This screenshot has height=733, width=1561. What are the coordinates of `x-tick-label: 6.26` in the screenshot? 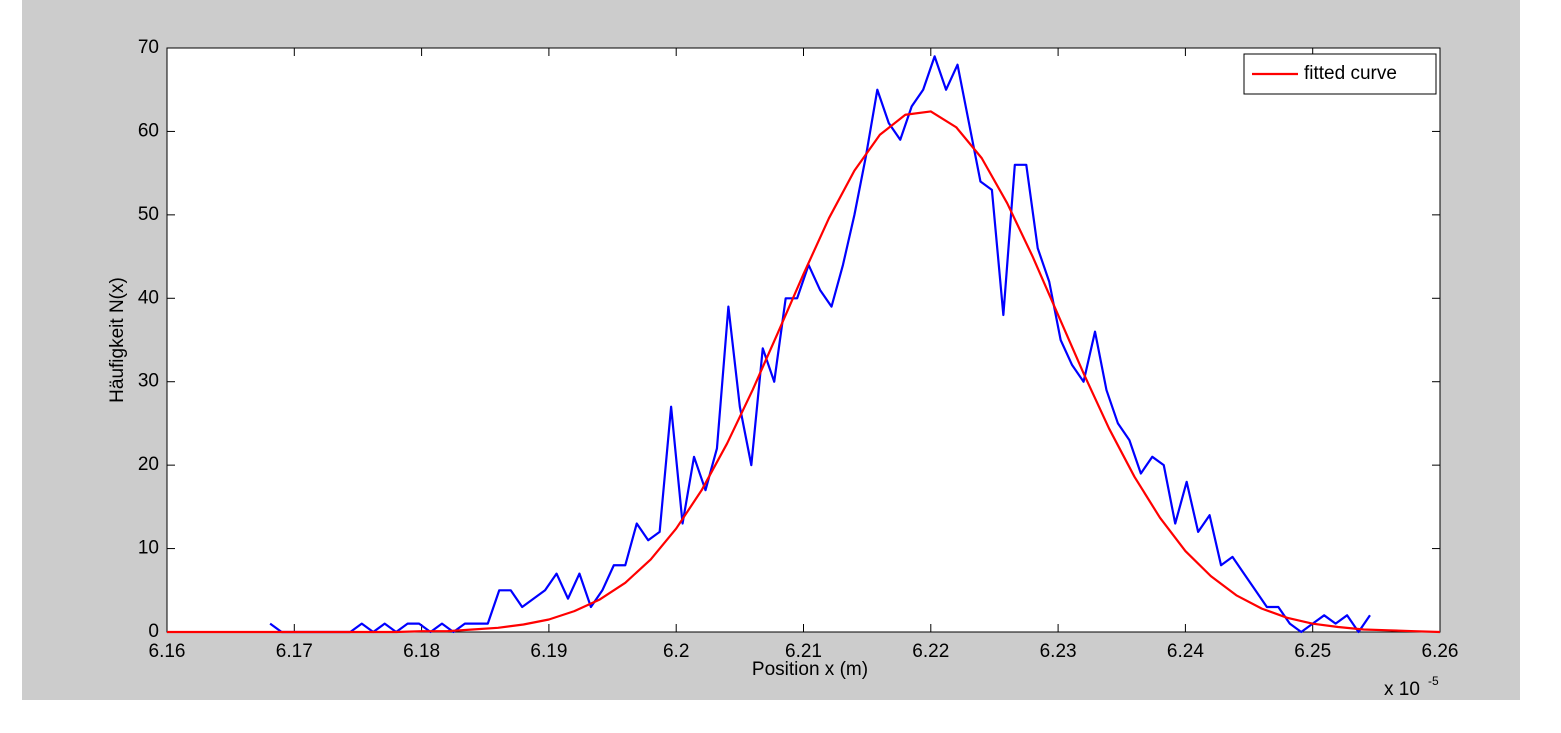 It's located at (1440, 651).